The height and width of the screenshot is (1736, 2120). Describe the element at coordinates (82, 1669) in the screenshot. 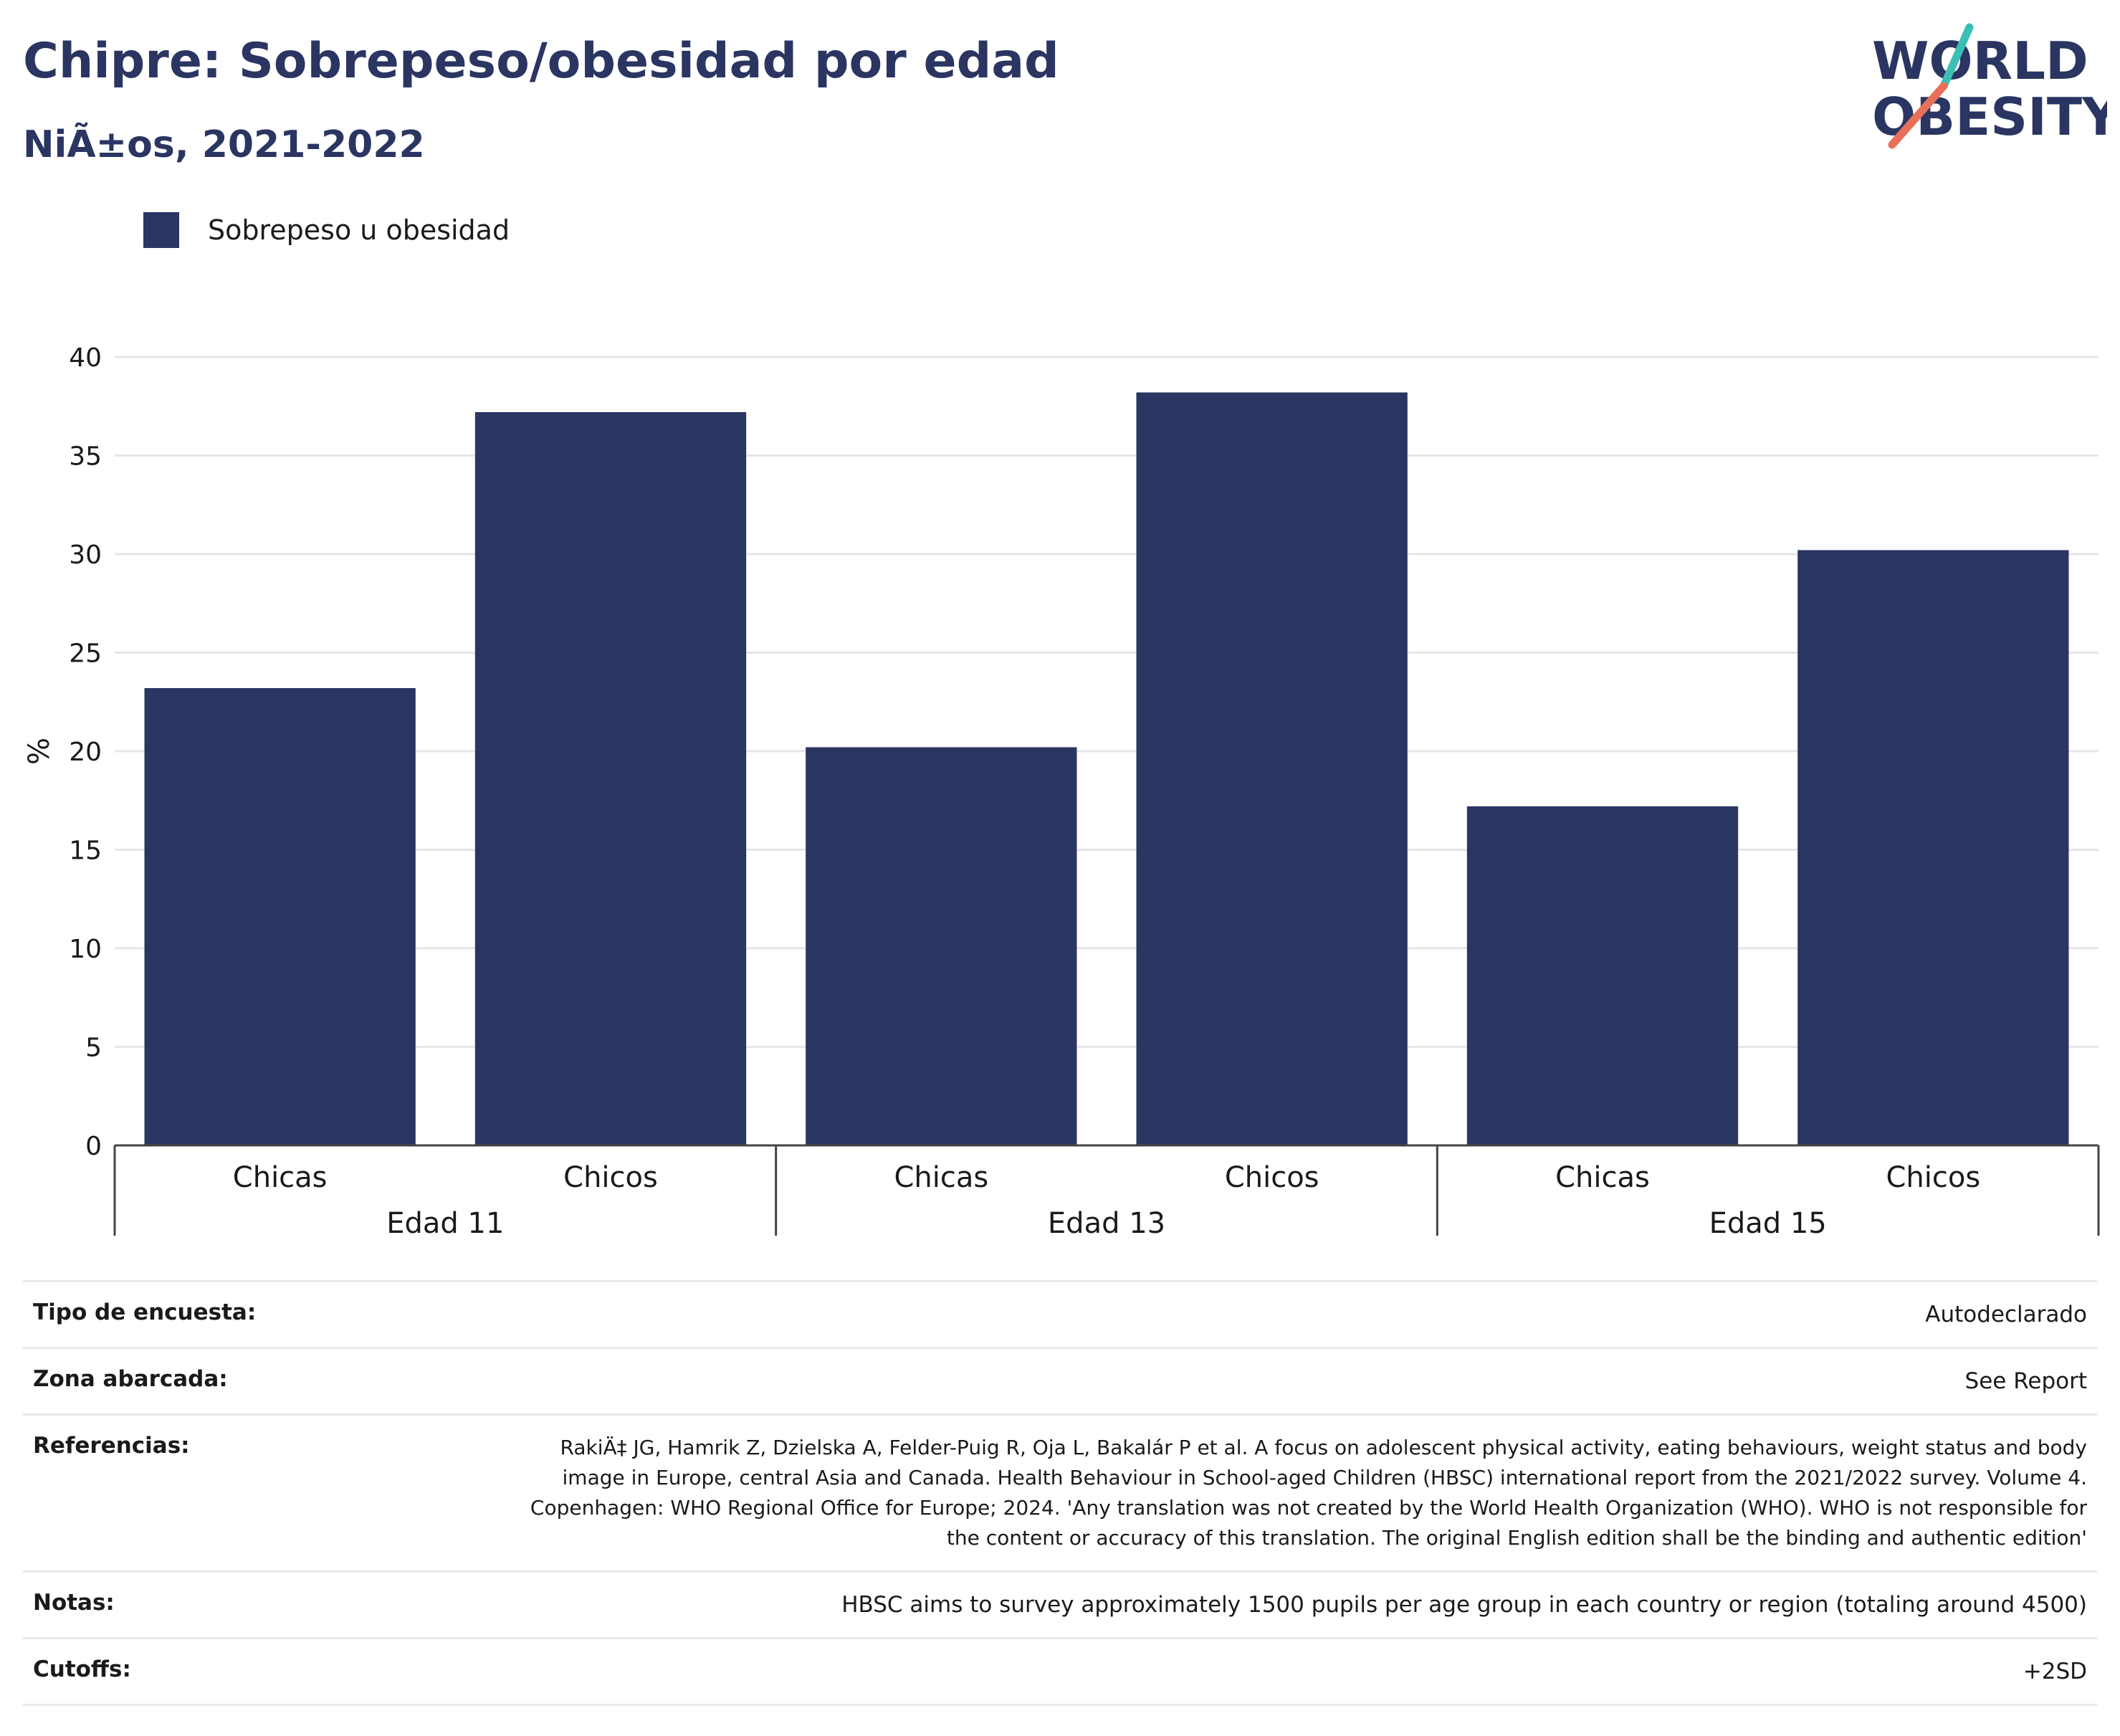

I see `cutoffs-label: Cutoffs:` at that location.